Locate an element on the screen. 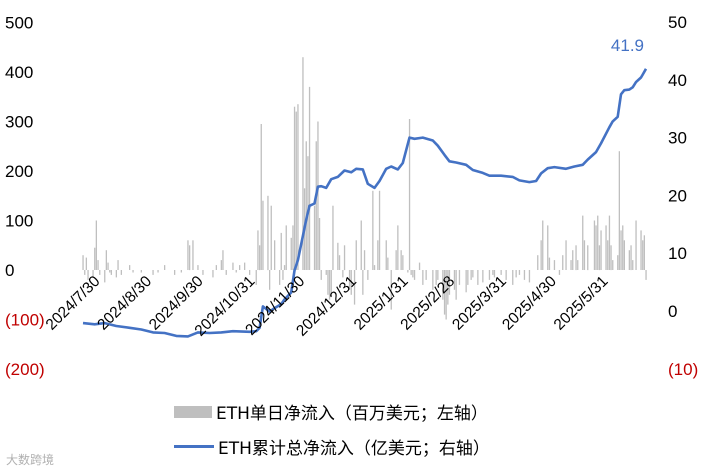 This screenshot has height=473, width=714. left-axis-ticks: 500 400 300 200 100 0 (100) (200) is located at coordinates (25, 197).